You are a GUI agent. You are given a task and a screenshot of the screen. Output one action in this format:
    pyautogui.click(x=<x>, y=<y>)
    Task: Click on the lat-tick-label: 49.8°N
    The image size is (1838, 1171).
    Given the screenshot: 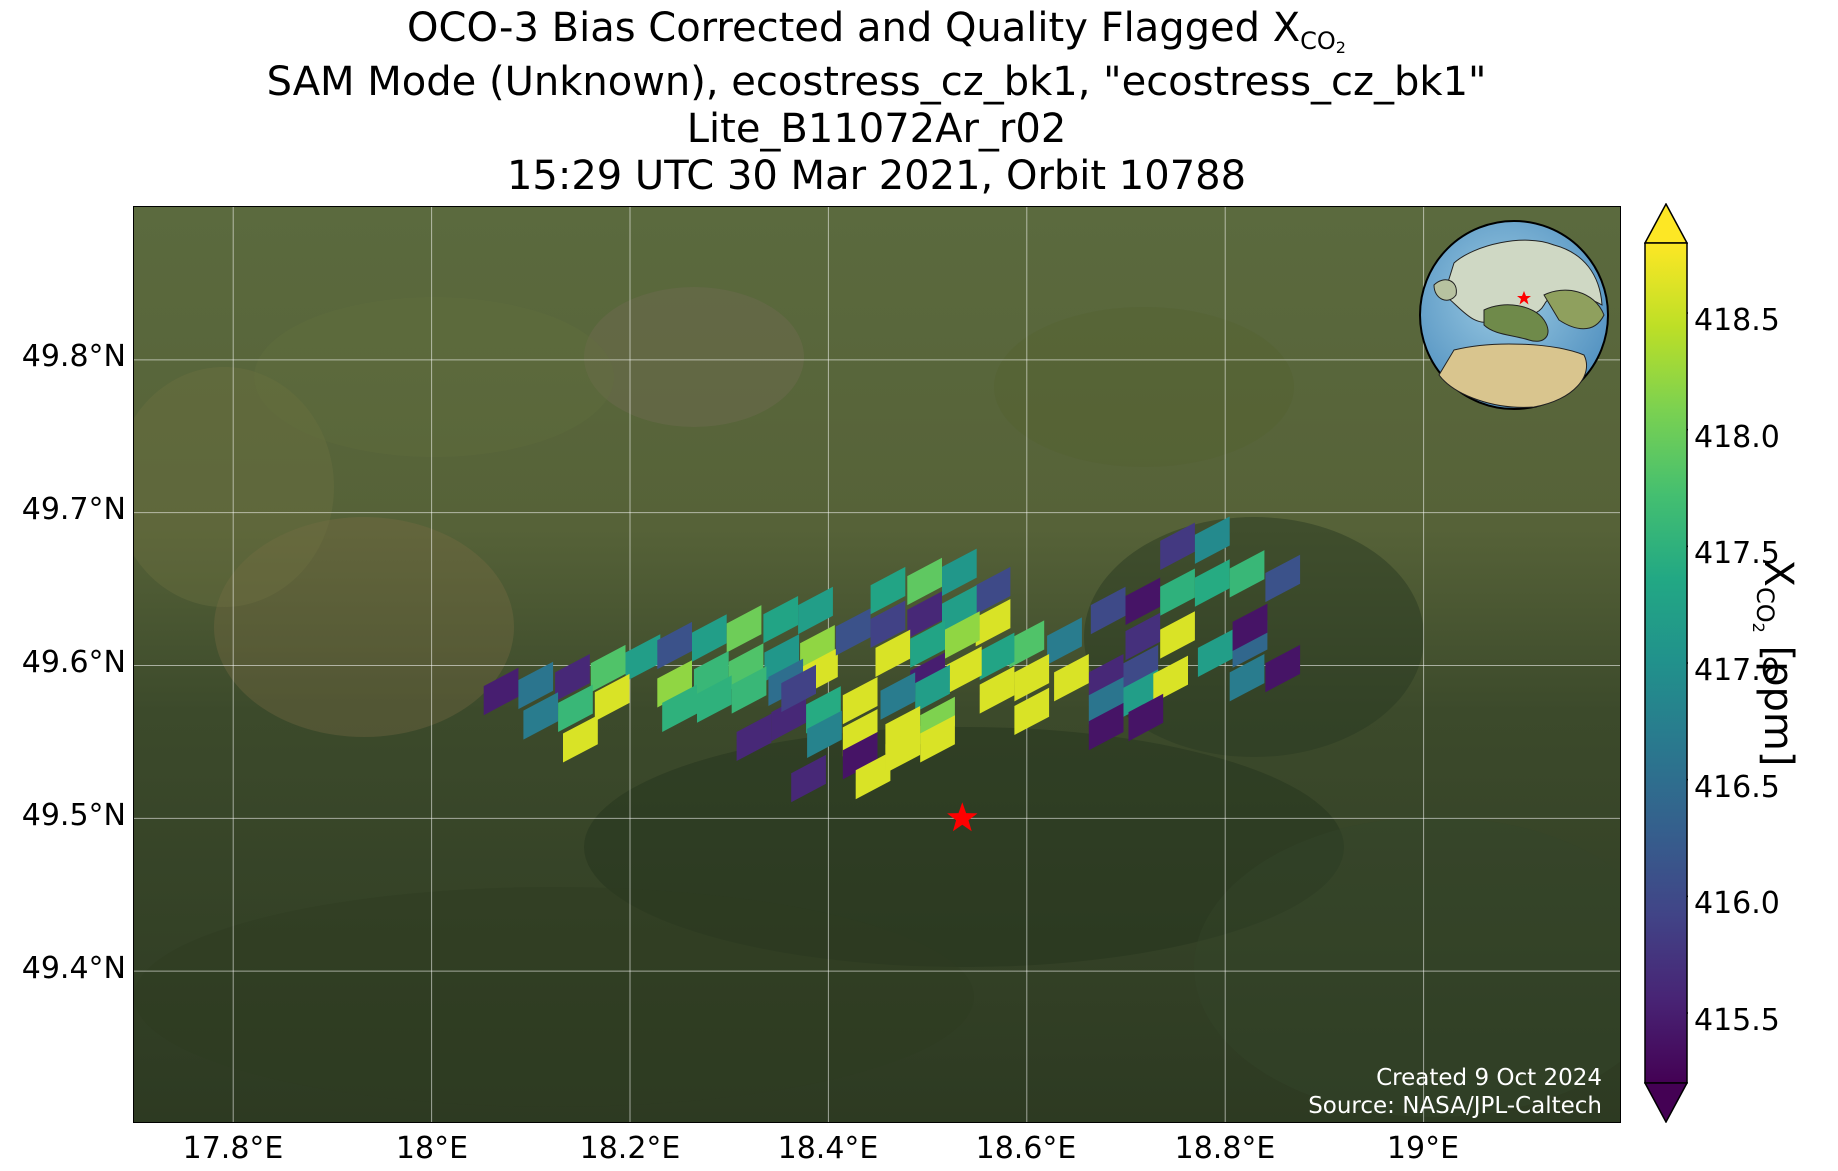 What is the action you would take?
    pyautogui.click(x=73, y=356)
    